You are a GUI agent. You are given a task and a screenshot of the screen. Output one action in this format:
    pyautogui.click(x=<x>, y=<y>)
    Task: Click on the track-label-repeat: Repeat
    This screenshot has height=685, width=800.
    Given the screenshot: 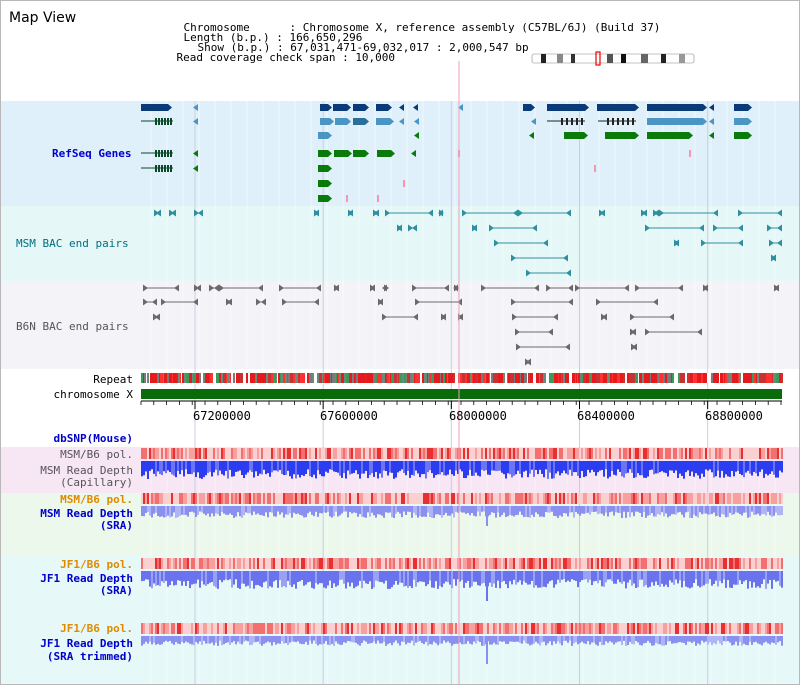 What is the action you would take?
    pyautogui.click(x=113, y=379)
    